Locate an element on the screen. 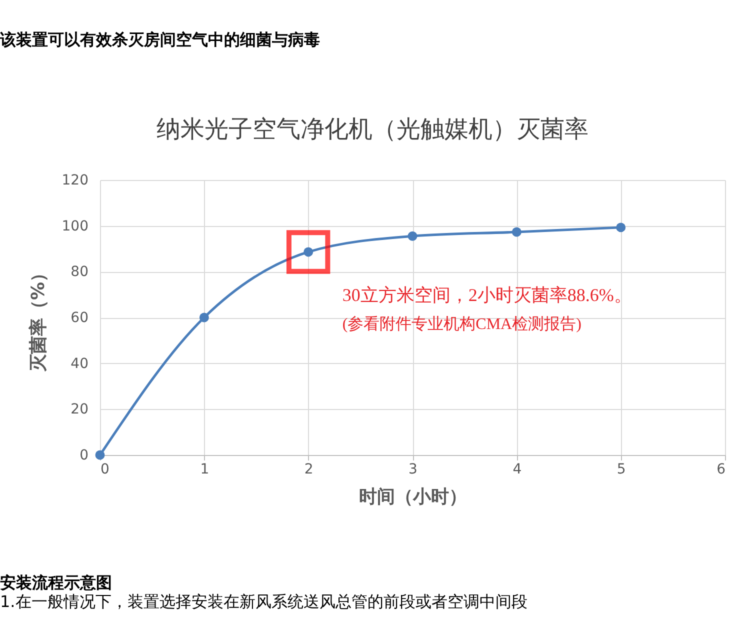  y-tick-label: 0 is located at coordinates (84, 456).